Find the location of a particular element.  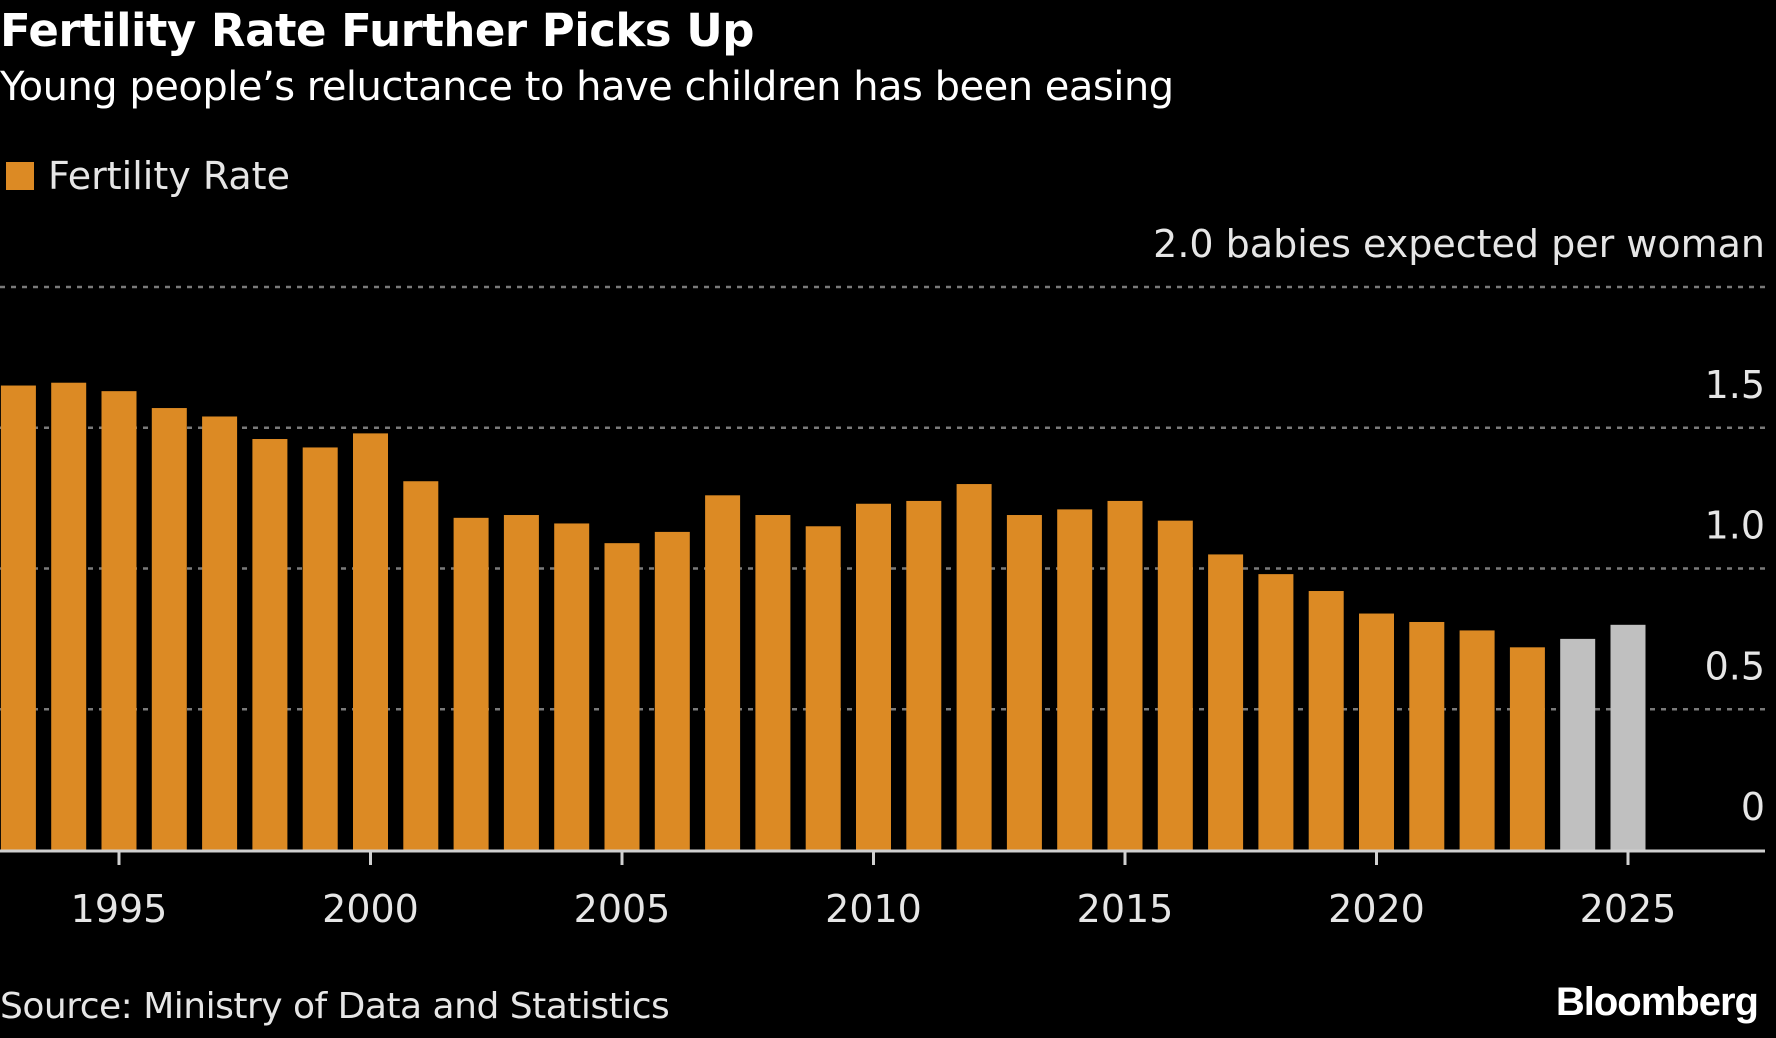

bar-2000 is located at coordinates (370, 641).